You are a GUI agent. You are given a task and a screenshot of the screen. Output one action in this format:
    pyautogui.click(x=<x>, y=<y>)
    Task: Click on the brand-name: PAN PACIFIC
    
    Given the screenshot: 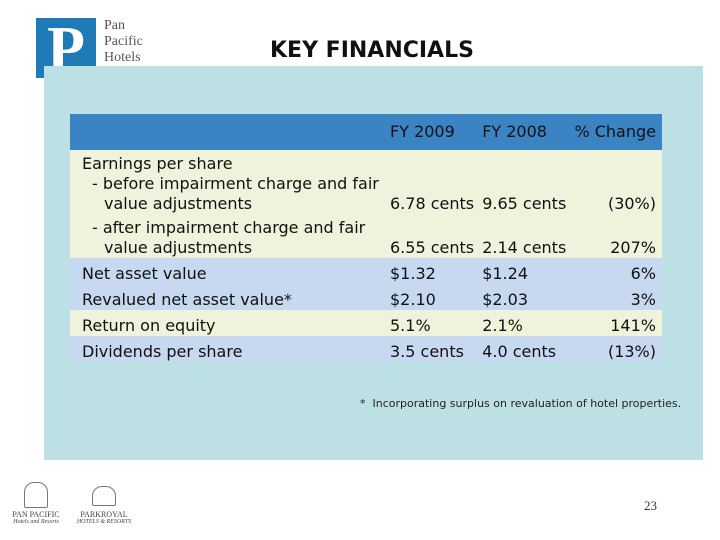 What is the action you would take?
    pyautogui.click(x=36, y=514)
    